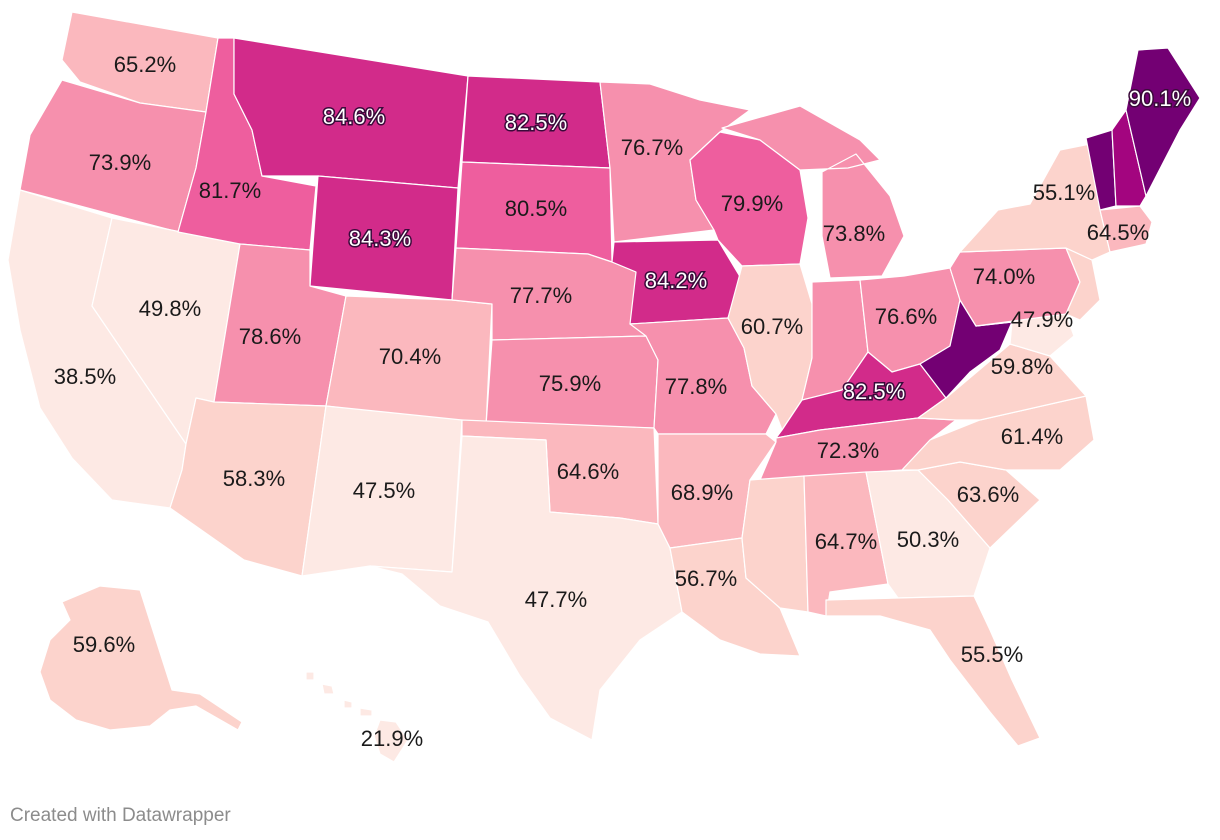 This screenshot has width=1220, height=840. What do you see at coordinates (933, 671) in the screenshot?
I see `state-florida` at bounding box center [933, 671].